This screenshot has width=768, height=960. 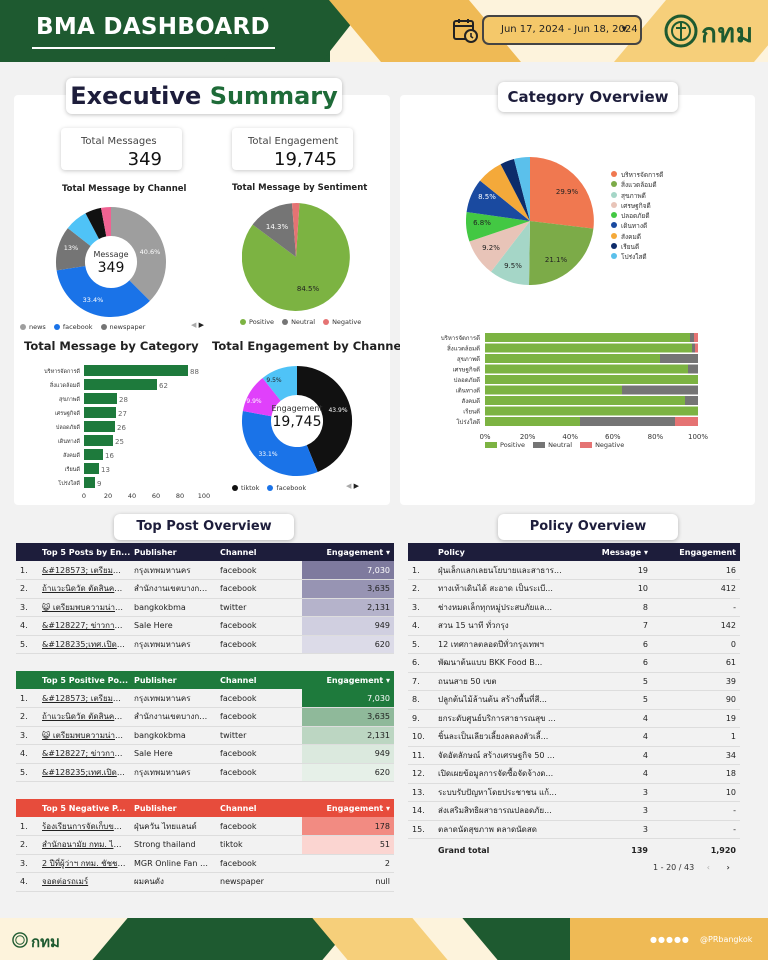 What do you see at coordinates (180, 496) in the screenshot?
I see `x-tick-label: 80` at bounding box center [180, 496].